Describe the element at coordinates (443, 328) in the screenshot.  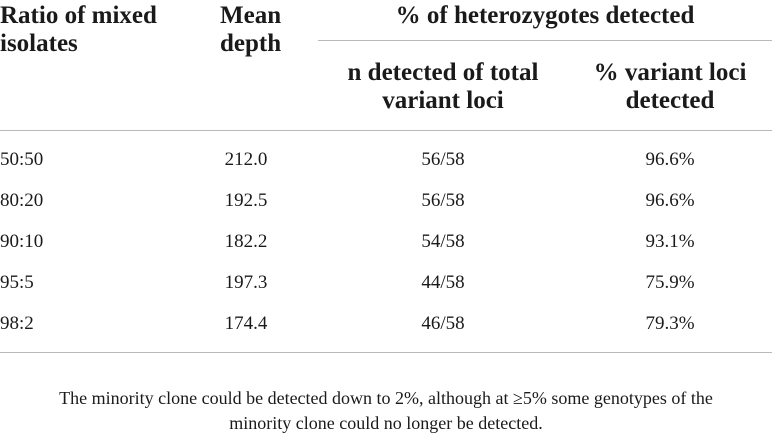
I see `cell-detected: 46/58` at that location.